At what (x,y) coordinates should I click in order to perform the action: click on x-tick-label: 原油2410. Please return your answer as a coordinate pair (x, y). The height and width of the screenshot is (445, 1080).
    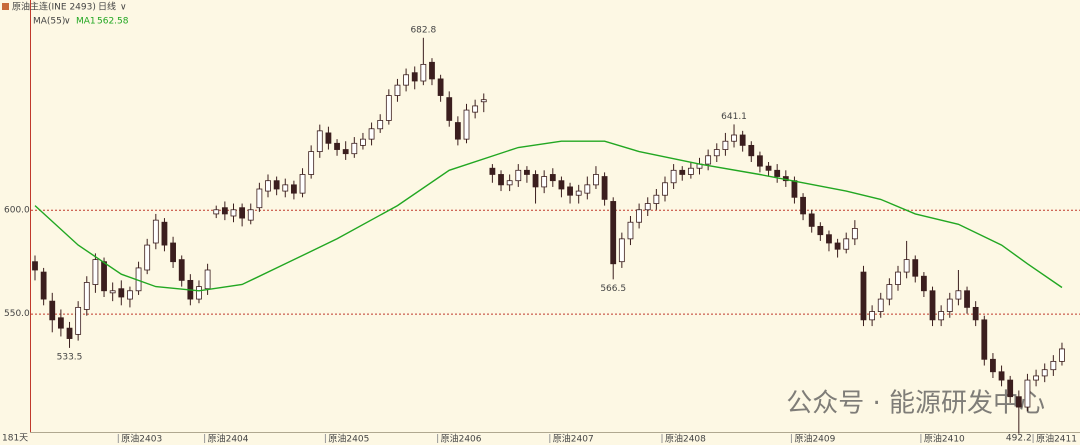
    Looking at the image, I should click on (944, 439).